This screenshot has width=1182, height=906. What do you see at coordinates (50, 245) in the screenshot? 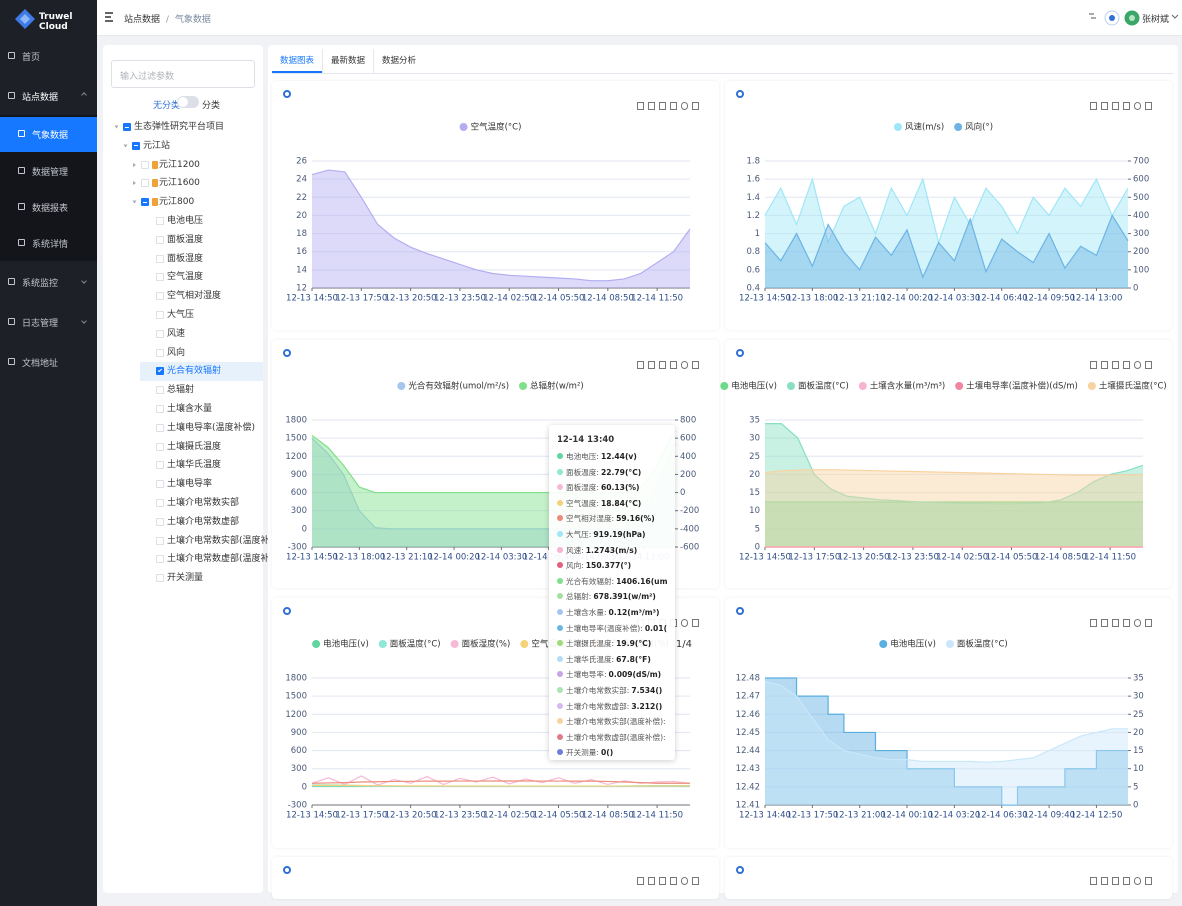
I see `menu-item: 系统详情` at bounding box center [50, 245].